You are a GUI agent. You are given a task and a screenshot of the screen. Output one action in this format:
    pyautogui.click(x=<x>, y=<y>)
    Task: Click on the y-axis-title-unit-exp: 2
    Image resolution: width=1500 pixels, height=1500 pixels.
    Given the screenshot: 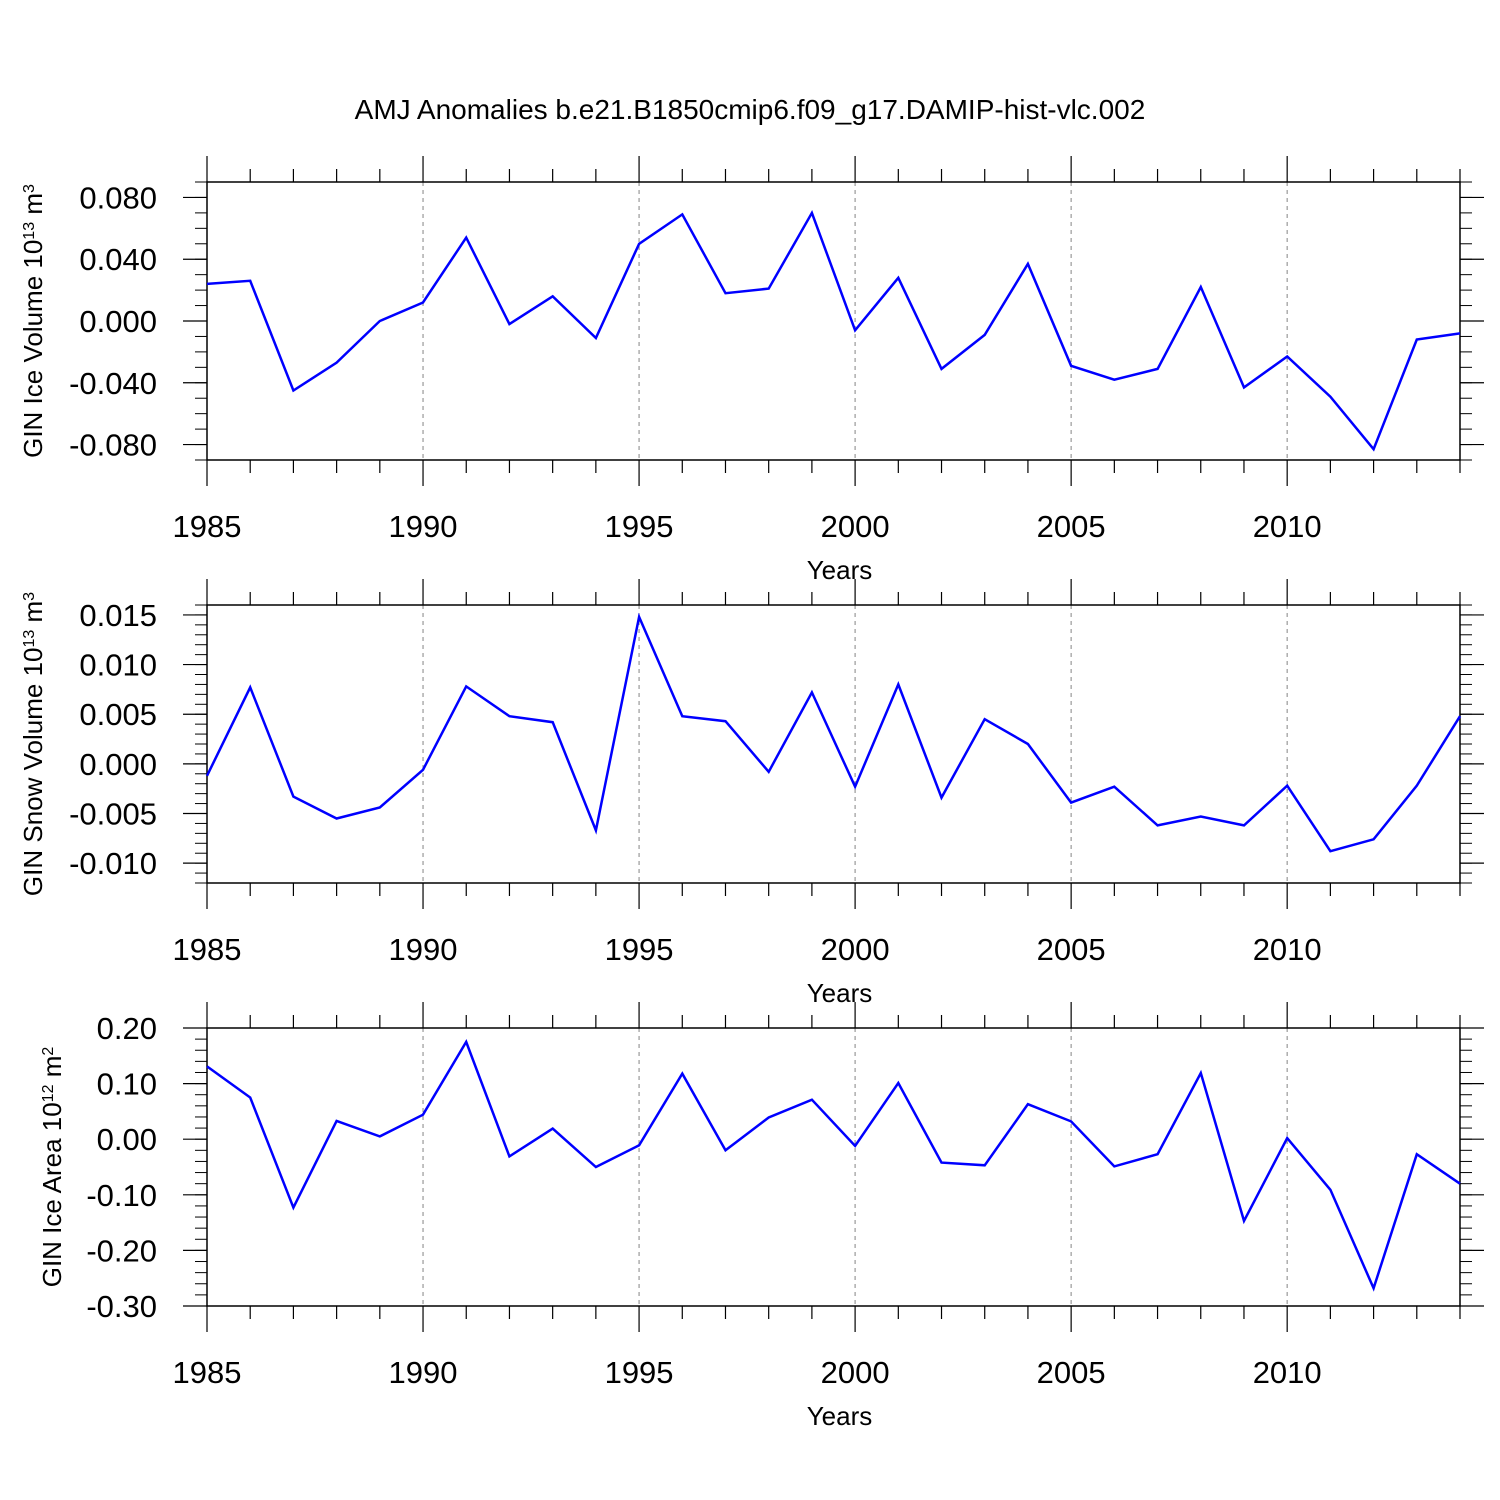 What is the action you would take?
    pyautogui.click(x=48, y=1051)
    